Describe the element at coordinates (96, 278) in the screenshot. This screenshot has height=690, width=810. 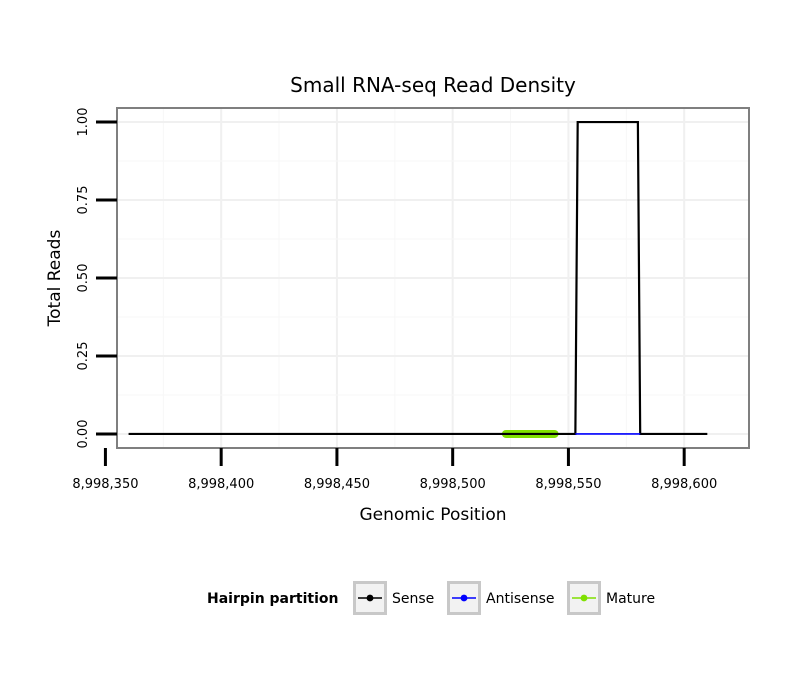
I see `y-axis: 0.00 0.25 0.50 0.75 1.00` at that location.